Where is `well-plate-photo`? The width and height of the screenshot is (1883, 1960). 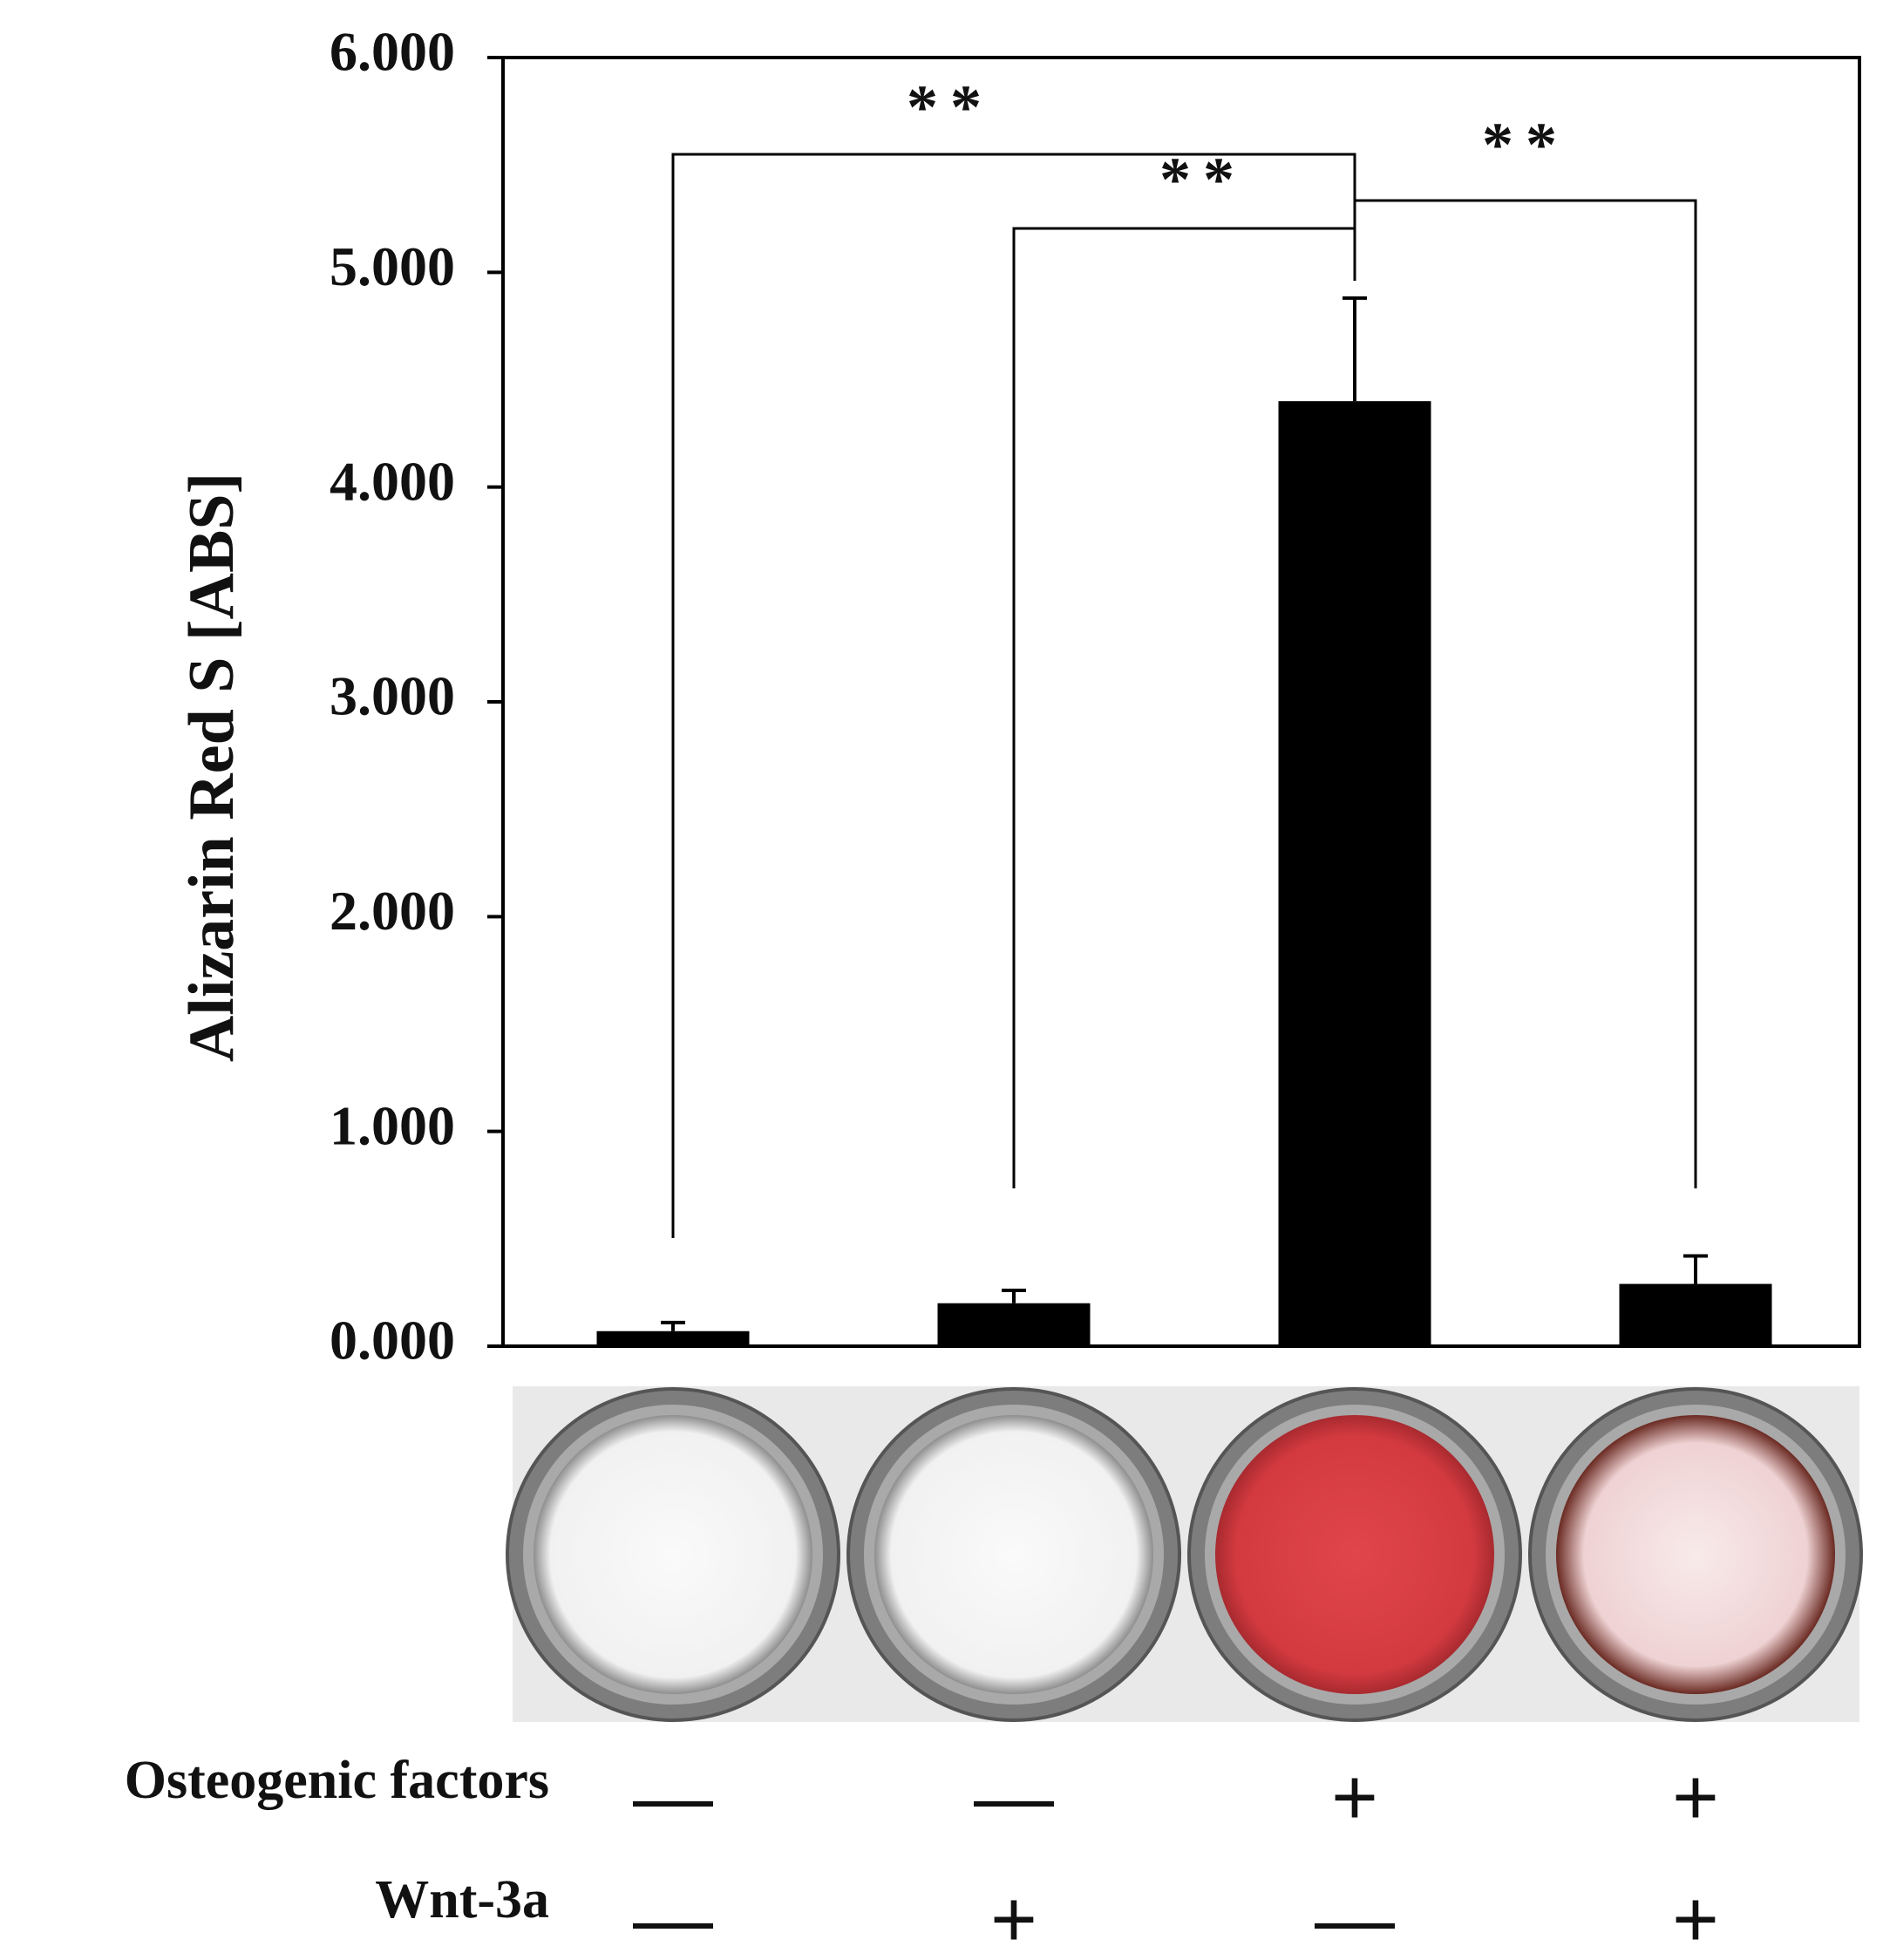 well-plate-photo is located at coordinates (1184, 1554).